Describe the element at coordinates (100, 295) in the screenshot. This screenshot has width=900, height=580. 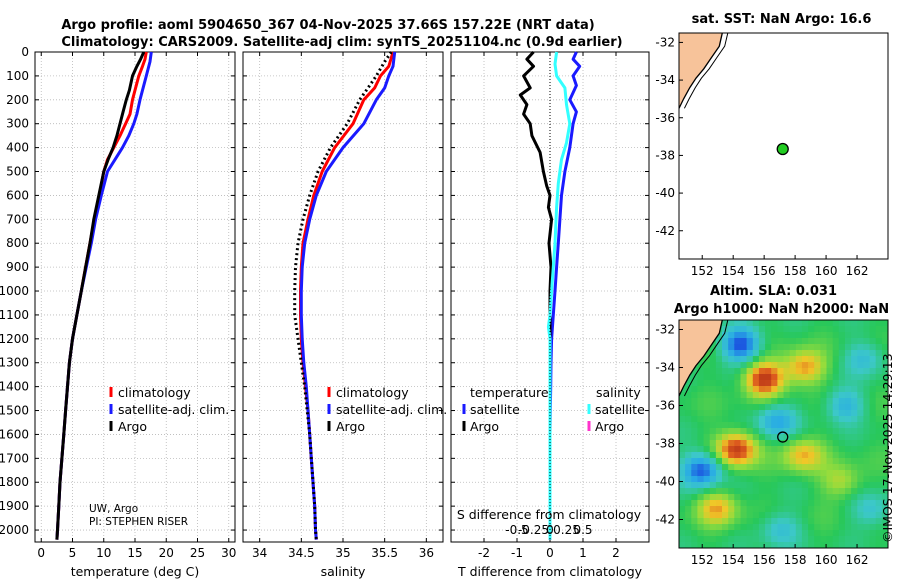
I see `series-line-argo` at that location.